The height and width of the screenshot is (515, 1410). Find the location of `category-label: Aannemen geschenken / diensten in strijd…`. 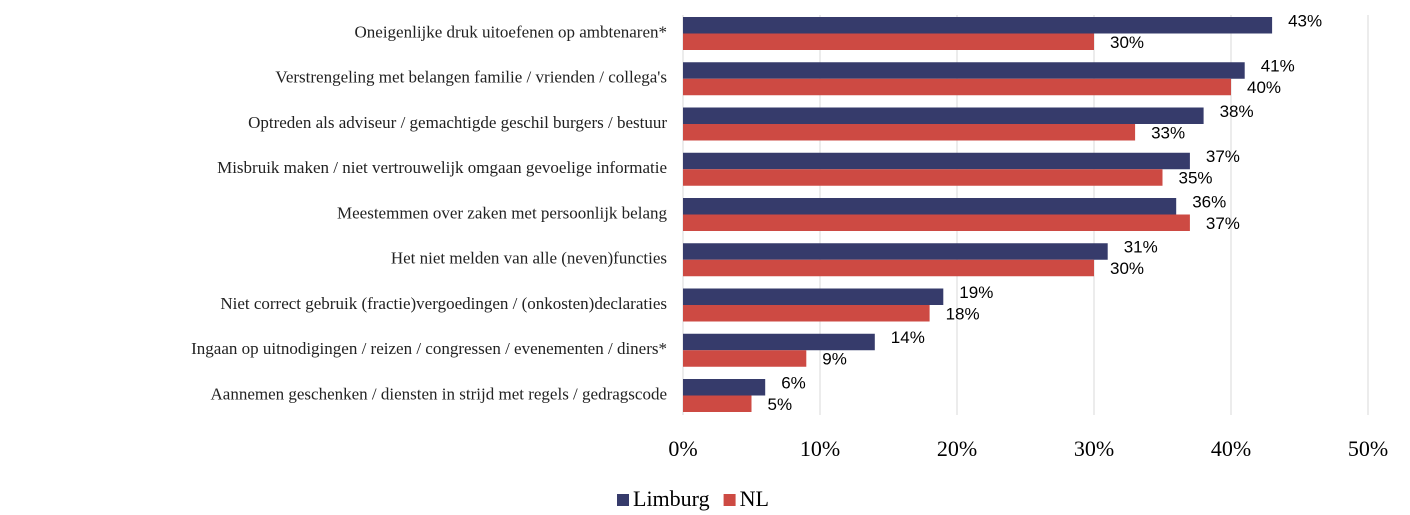

category-label: Aannemen geschenken / diensten in strijd… is located at coordinates (439, 393).